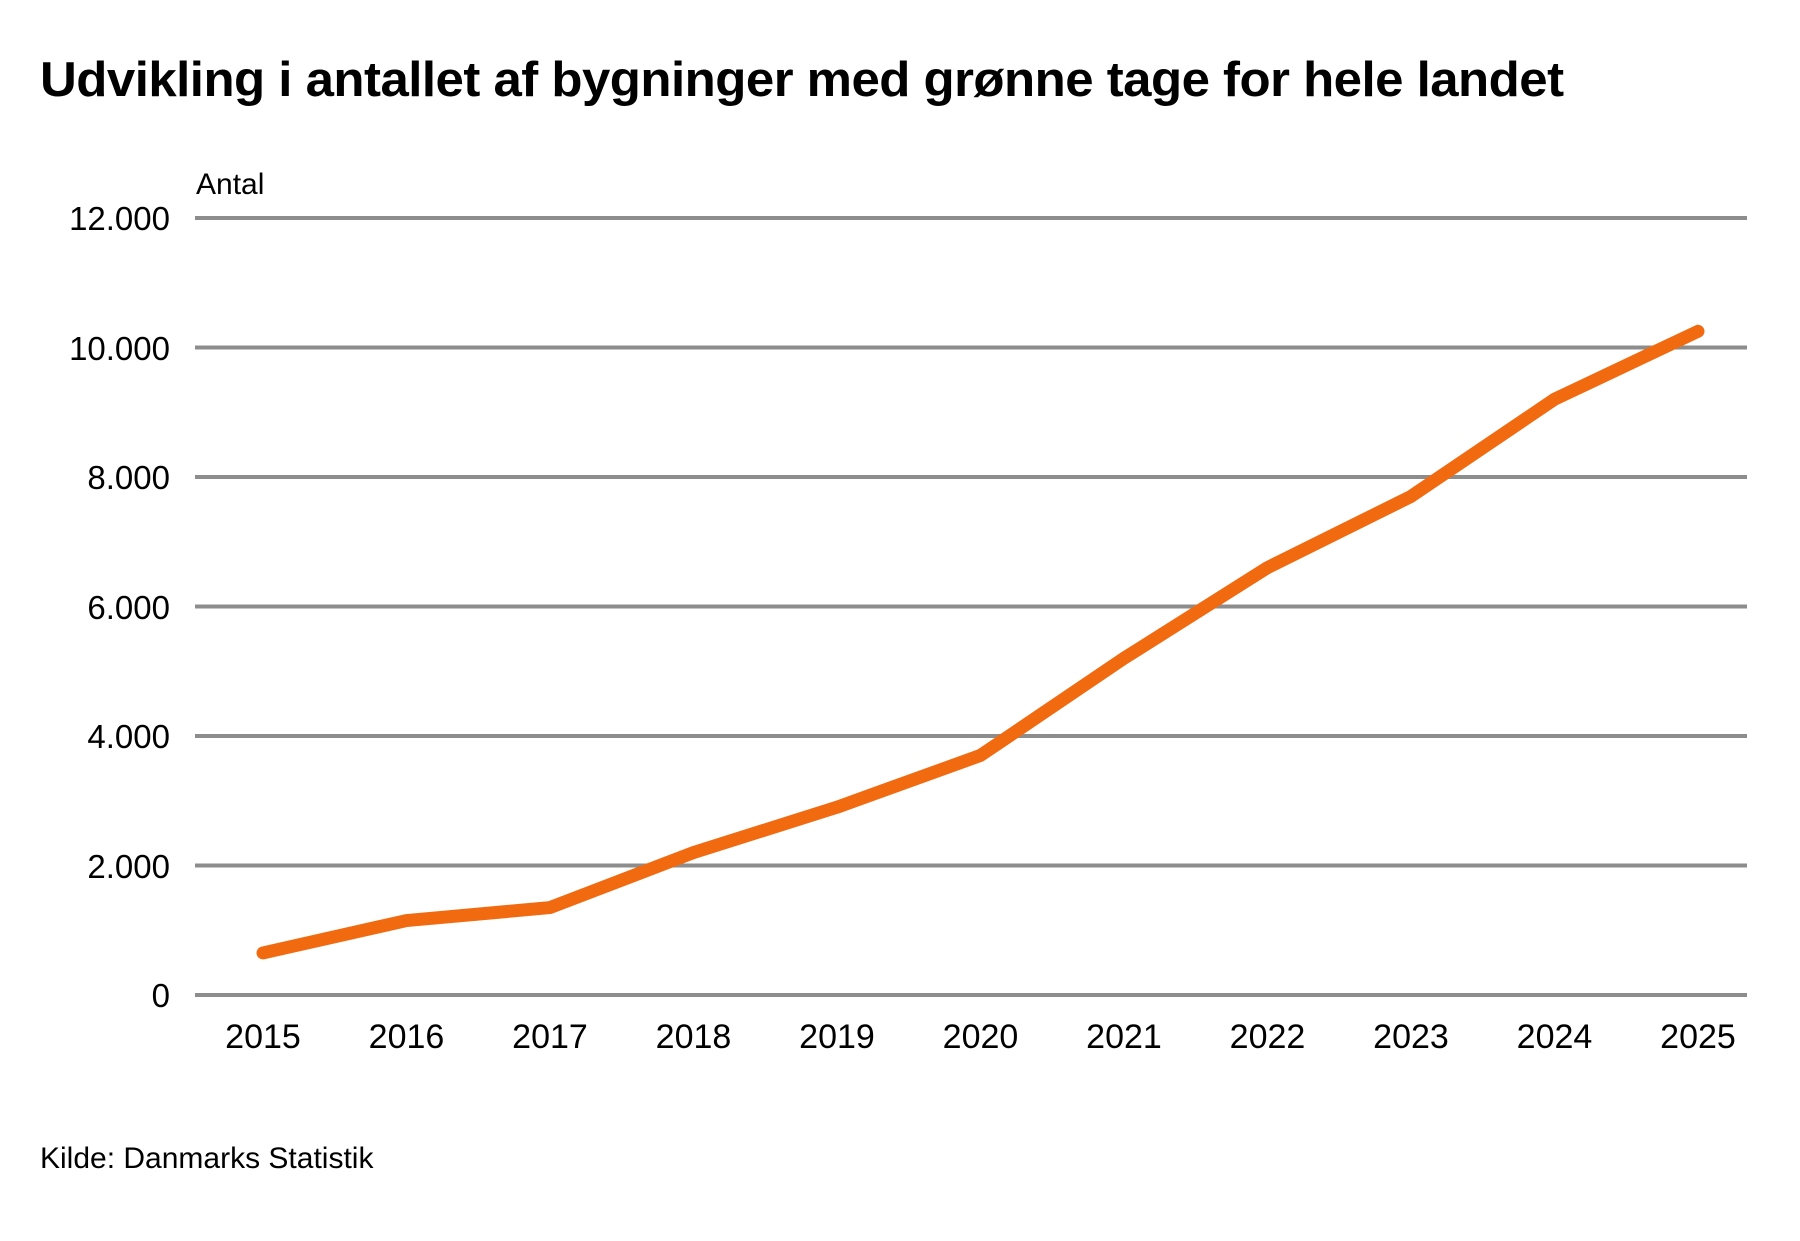  I want to click on x-tick-label: 2023, so click(1411, 1037).